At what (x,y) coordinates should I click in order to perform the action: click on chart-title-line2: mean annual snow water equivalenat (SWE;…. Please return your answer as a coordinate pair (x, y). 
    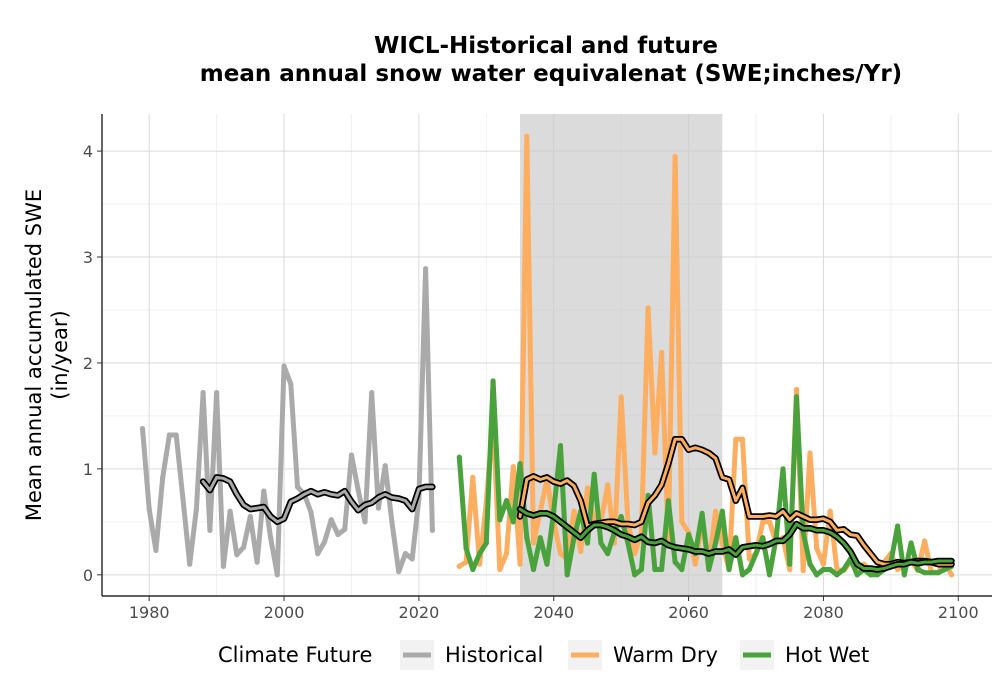
    Looking at the image, I should click on (551, 74).